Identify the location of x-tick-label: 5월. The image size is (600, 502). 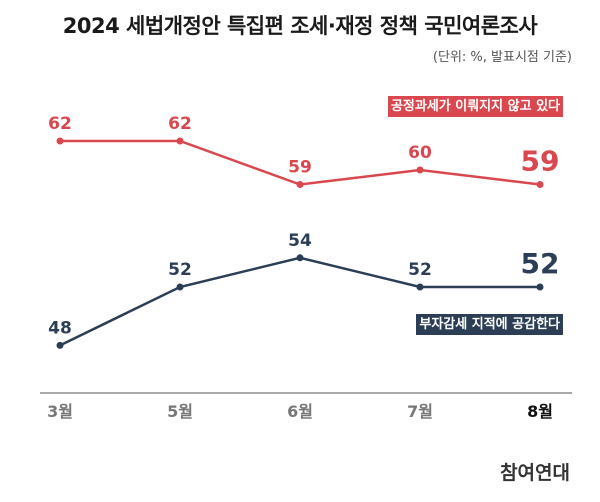
(180, 411).